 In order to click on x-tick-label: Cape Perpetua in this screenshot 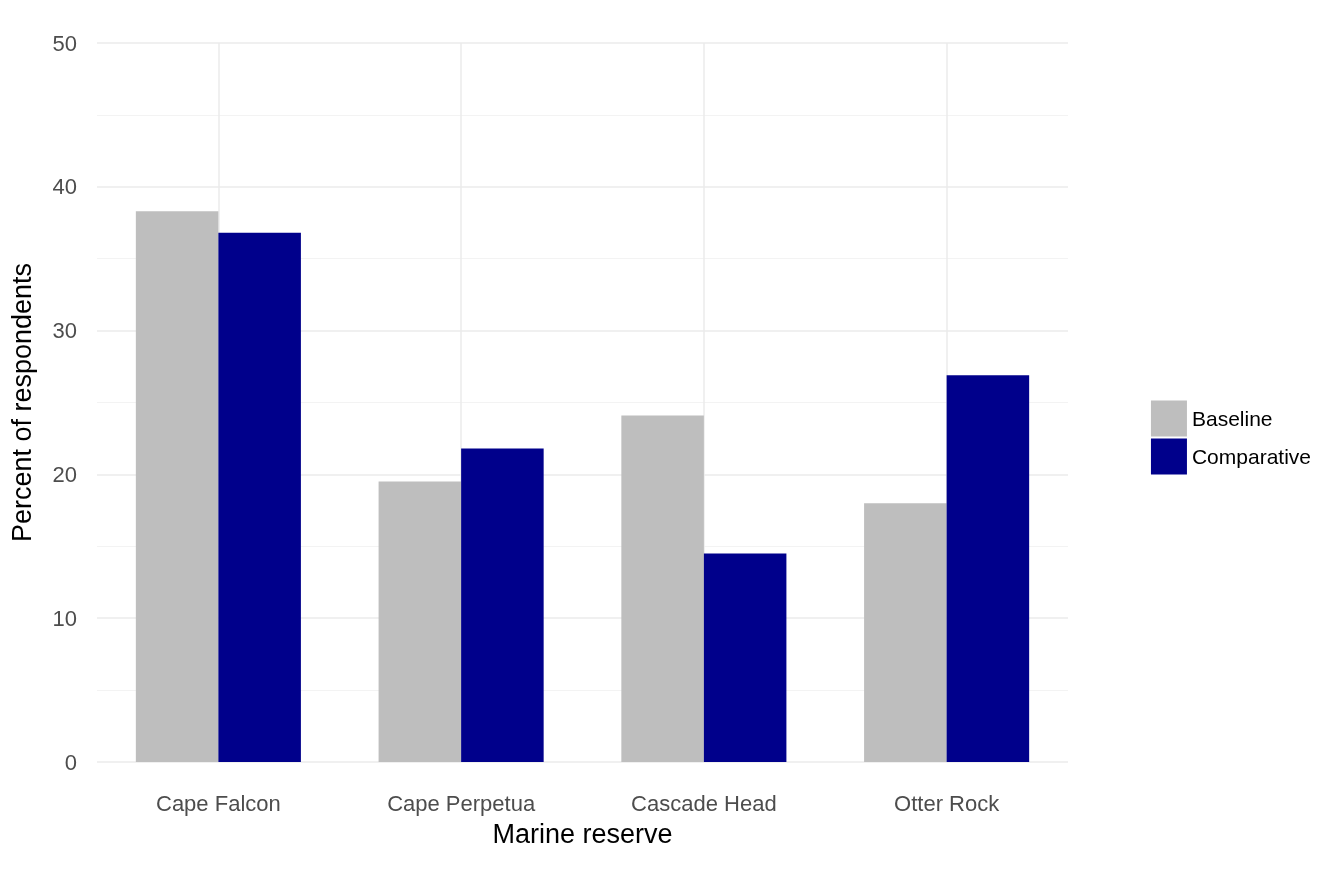, I will do `click(461, 803)`.